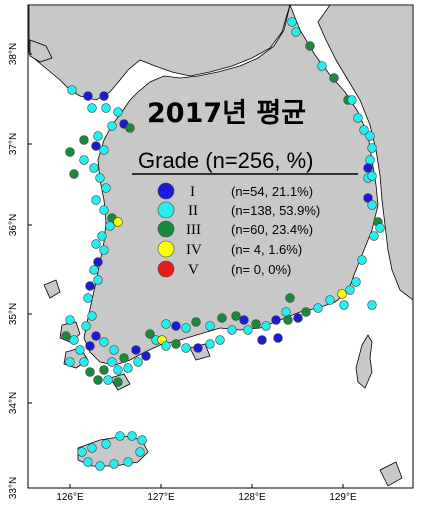 This screenshot has width=426, height=509. What do you see at coordinates (272, 229) in the screenshot?
I see `legend-count-grade-3: (n=60, 23.4%)` at bounding box center [272, 229].